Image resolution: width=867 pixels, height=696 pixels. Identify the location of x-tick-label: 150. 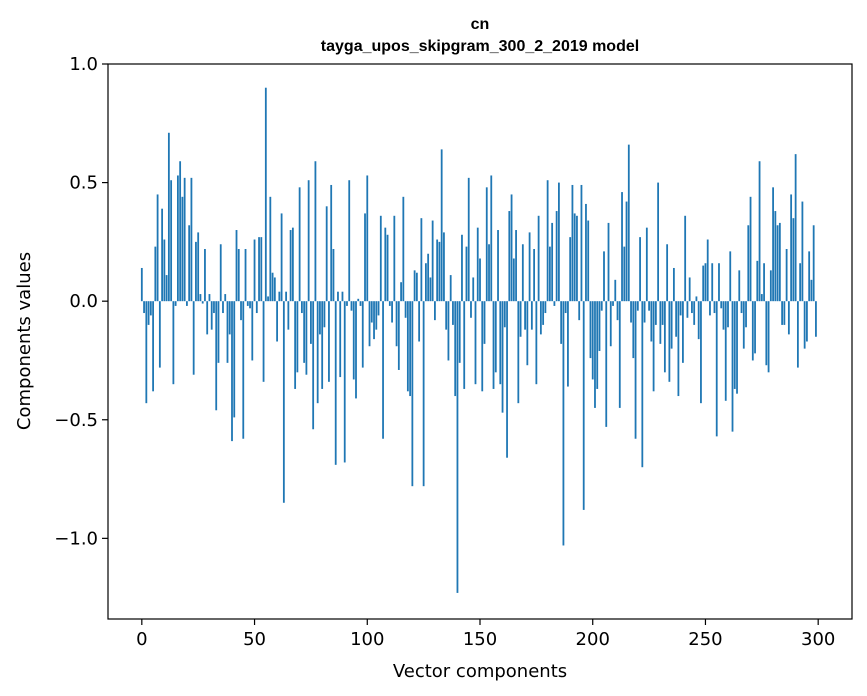
(480, 639).